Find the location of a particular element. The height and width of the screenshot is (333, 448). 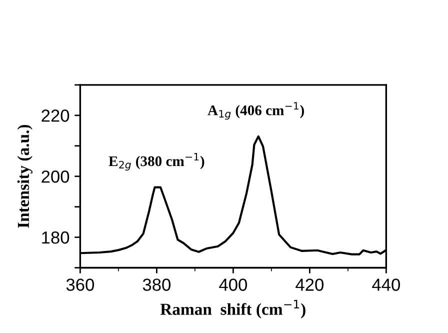

y-tick-label: 220 is located at coordinates (56, 116).